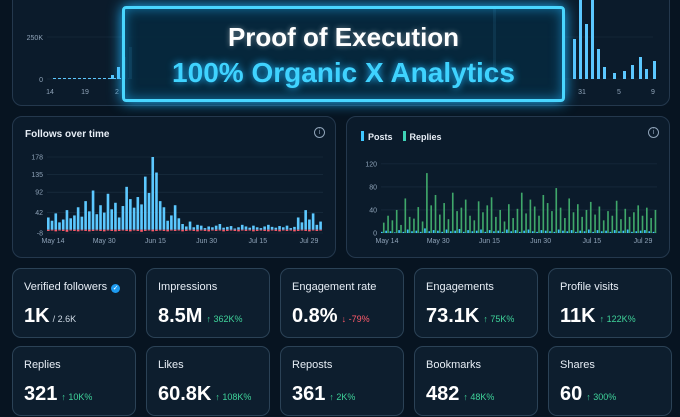 This screenshot has width=680, height=417. I want to click on card-label: Shares, so click(577, 365).